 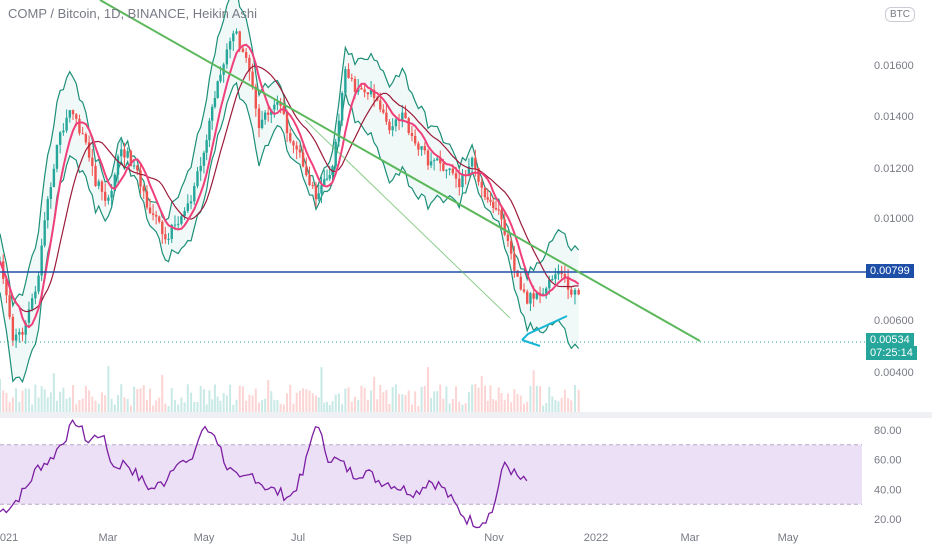 What do you see at coordinates (531, 343) in the screenshot?
I see `annotation-arrow-down` at bounding box center [531, 343].